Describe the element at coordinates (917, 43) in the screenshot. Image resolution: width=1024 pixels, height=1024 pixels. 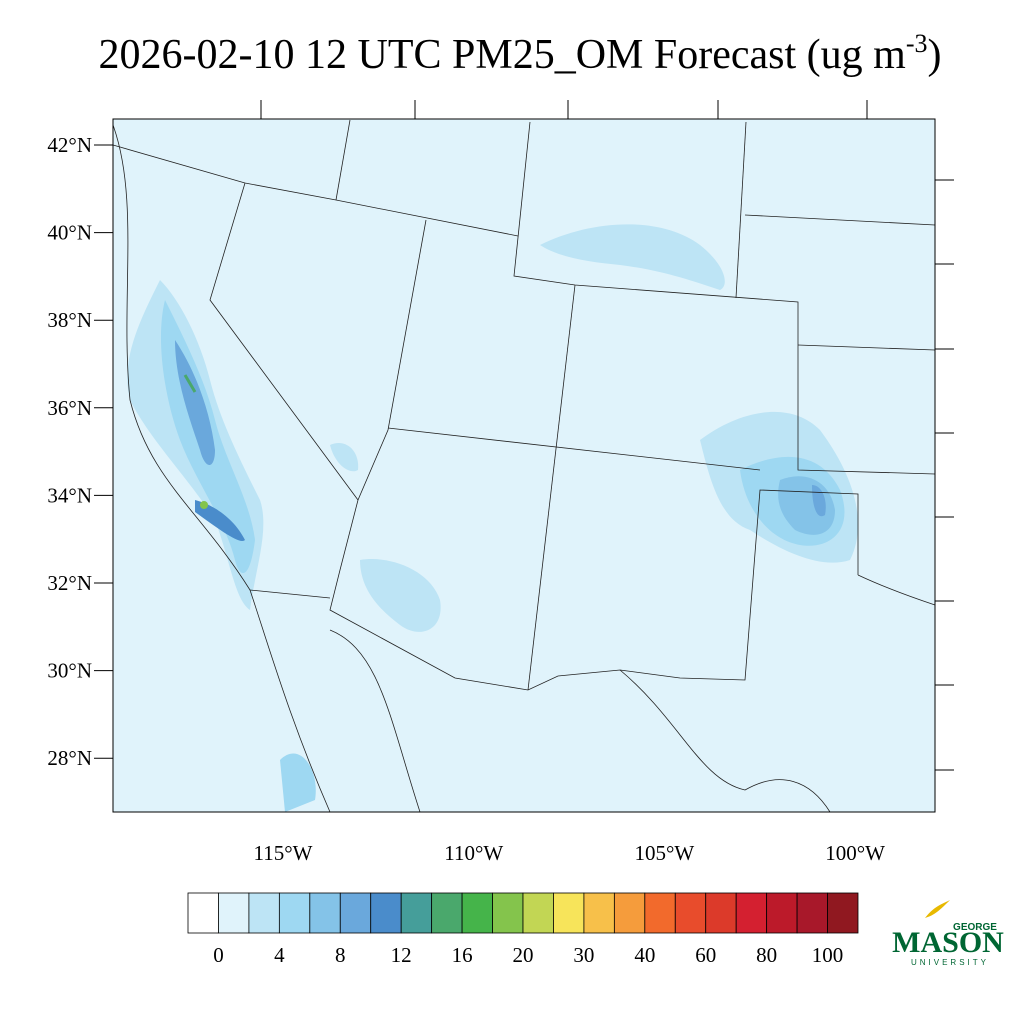
I see `title-superscript: -3` at that location.